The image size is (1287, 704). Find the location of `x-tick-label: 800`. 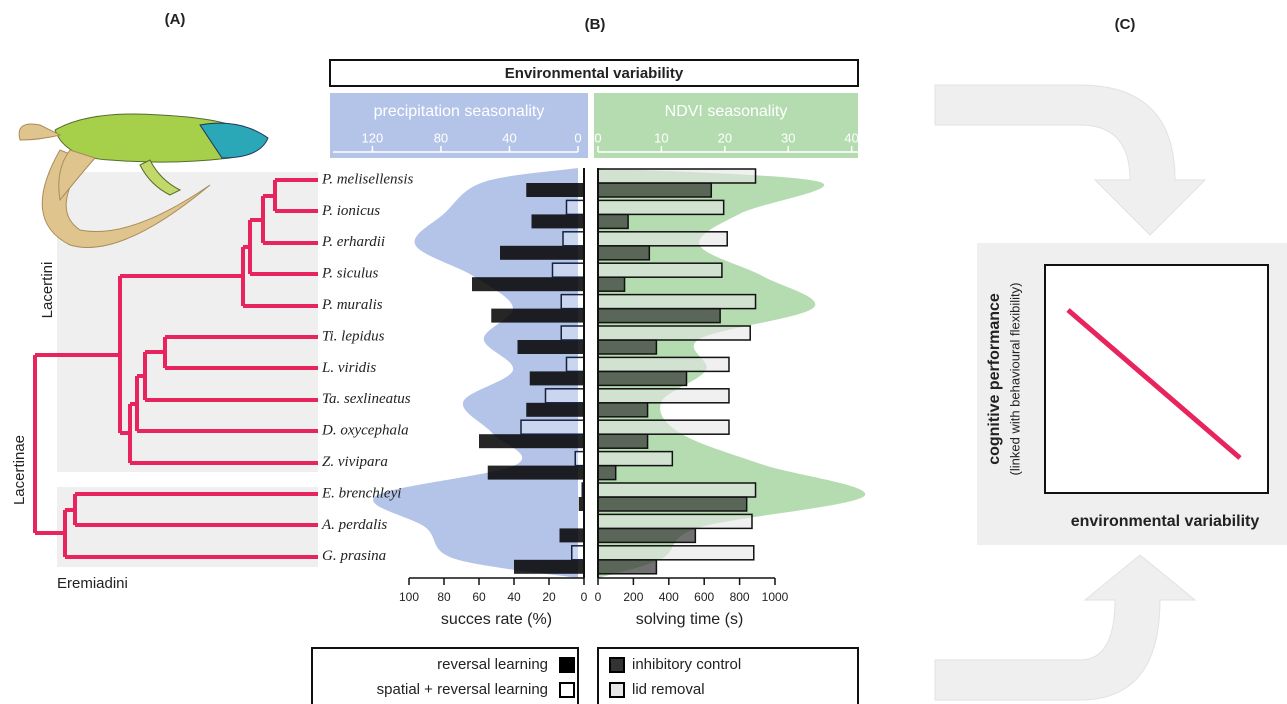

x-tick-label: 800 is located at coordinates (740, 597).